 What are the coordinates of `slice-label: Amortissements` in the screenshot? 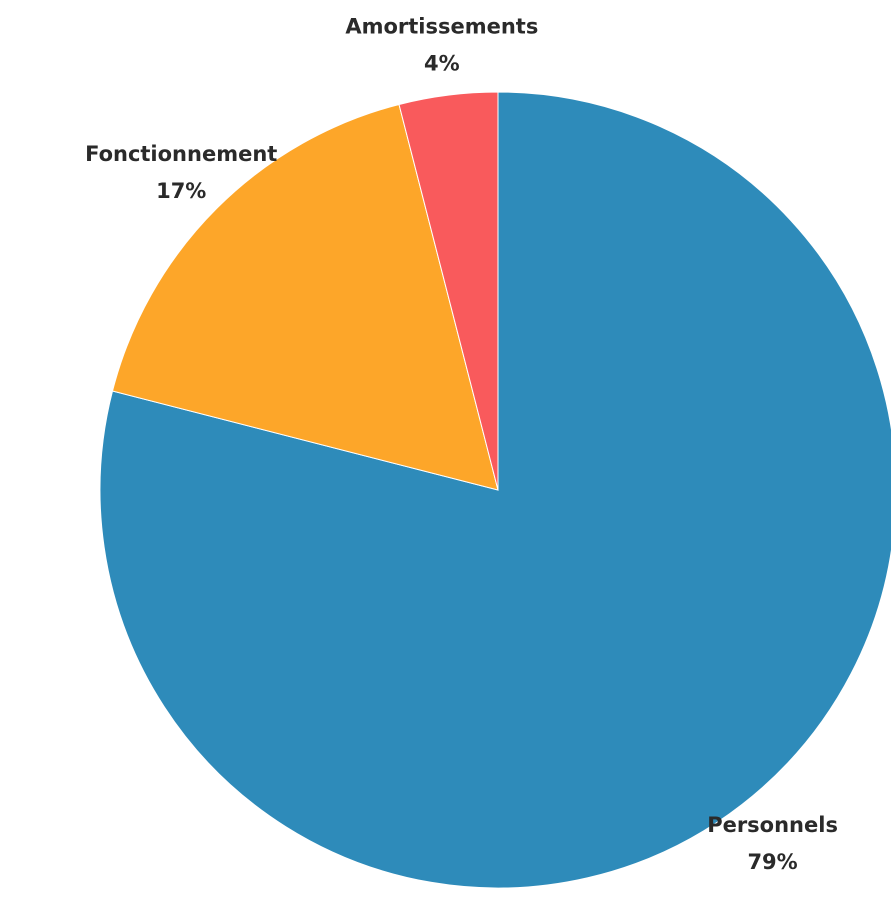 It's located at (441, 27).